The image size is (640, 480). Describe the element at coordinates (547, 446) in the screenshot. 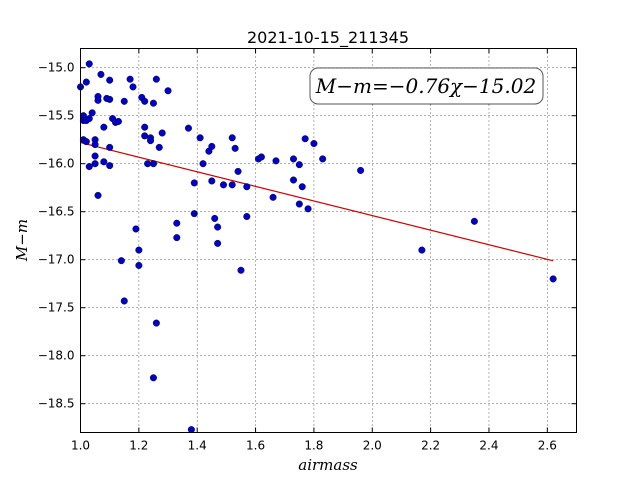

I see `x-tick-label: 2.6` at that location.